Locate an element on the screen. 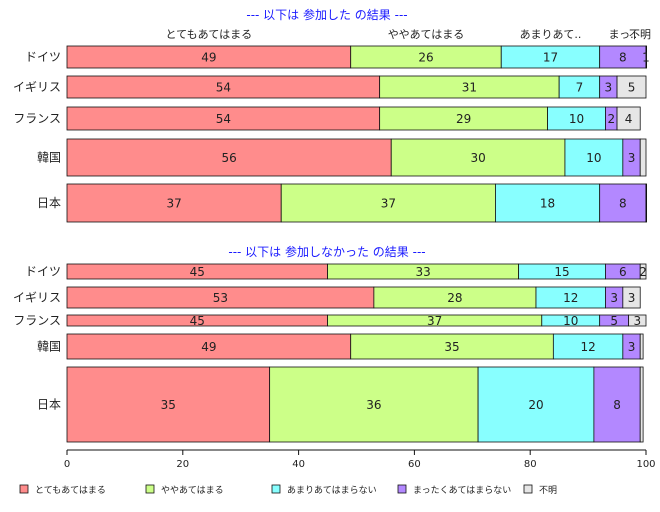 Image resolution: width=660 pixels, height=512 pixels. data-label: 28 is located at coordinates (454, 298).